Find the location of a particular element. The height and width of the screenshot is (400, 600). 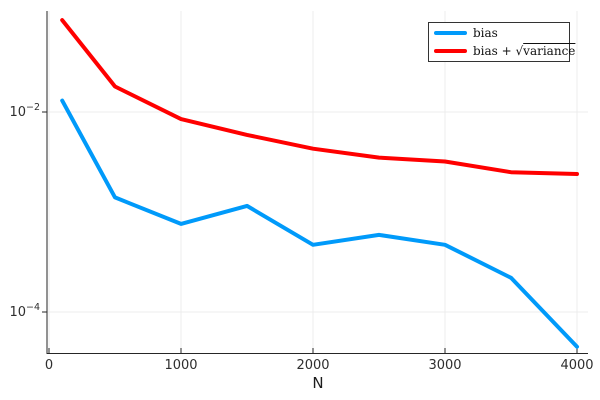

legend-line-swatch-bias-variance is located at coordinates (450, 51).